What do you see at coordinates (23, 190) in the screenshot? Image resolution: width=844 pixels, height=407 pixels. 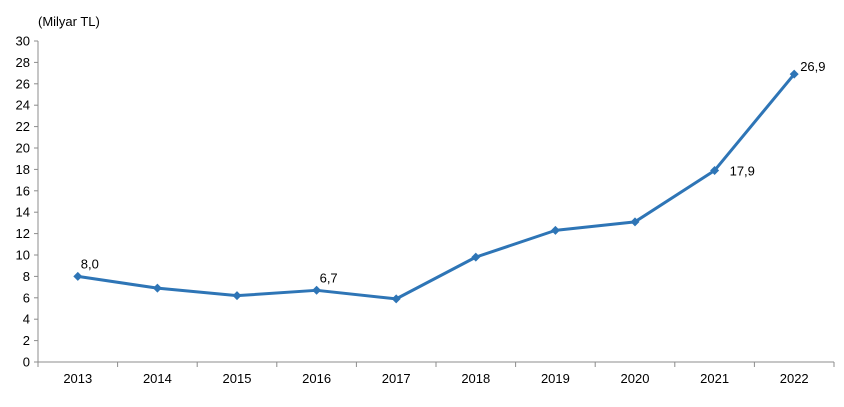 I see `y-tick-label: 16` at bounding box center [23, 190].